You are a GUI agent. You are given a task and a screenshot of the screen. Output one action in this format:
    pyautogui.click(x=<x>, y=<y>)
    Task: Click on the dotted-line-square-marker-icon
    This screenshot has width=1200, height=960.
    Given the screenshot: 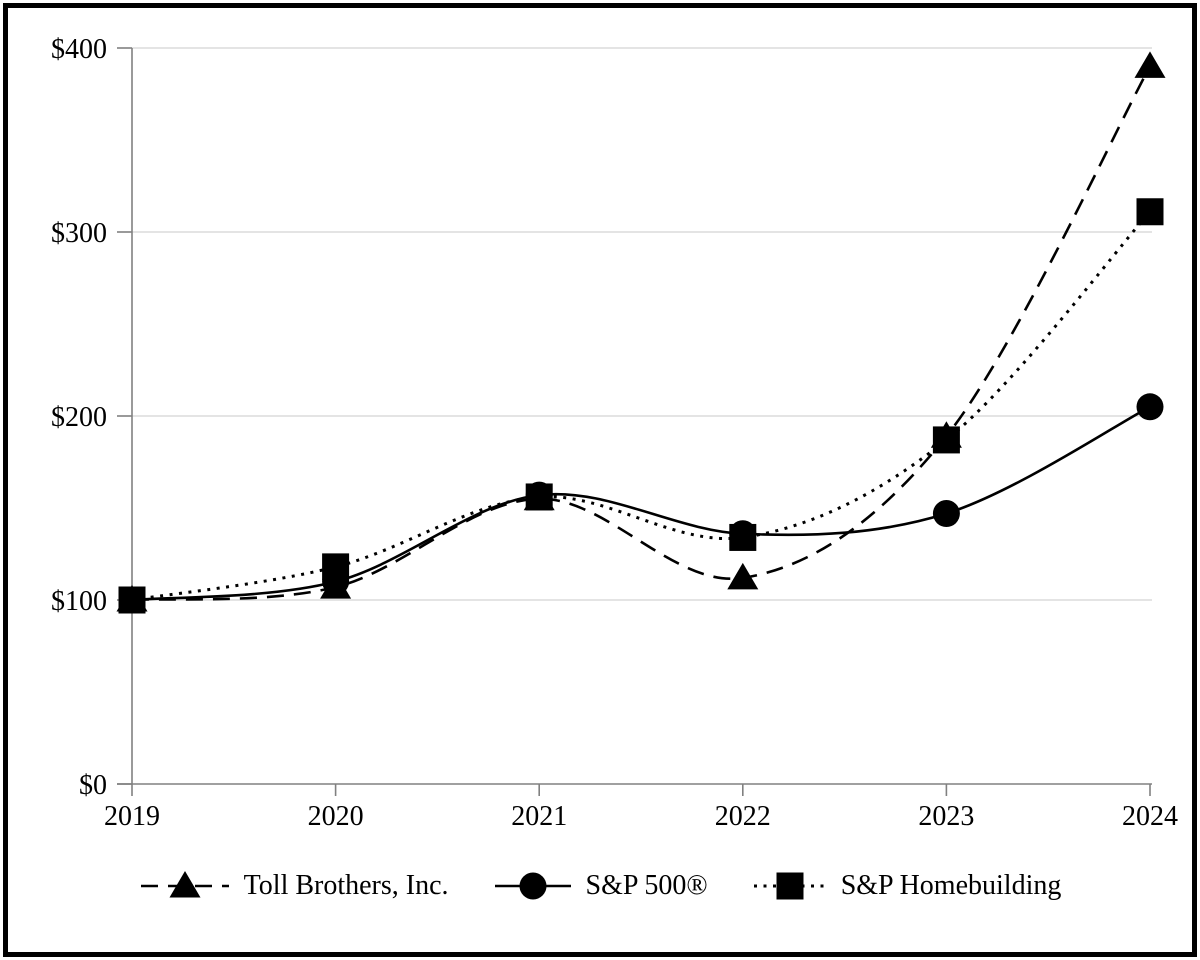 What is the action you would take?
    pyautogui.click(x=789, y=886)
    